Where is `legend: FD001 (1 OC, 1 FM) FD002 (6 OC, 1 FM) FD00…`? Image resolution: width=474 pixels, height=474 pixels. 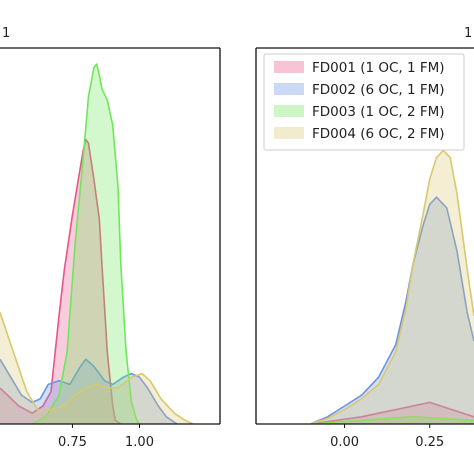
legend: FD001 (1 OC, 1 FM) FD002 (6 OC, 1 FM) FD00… is located at coordinates (364, 102).